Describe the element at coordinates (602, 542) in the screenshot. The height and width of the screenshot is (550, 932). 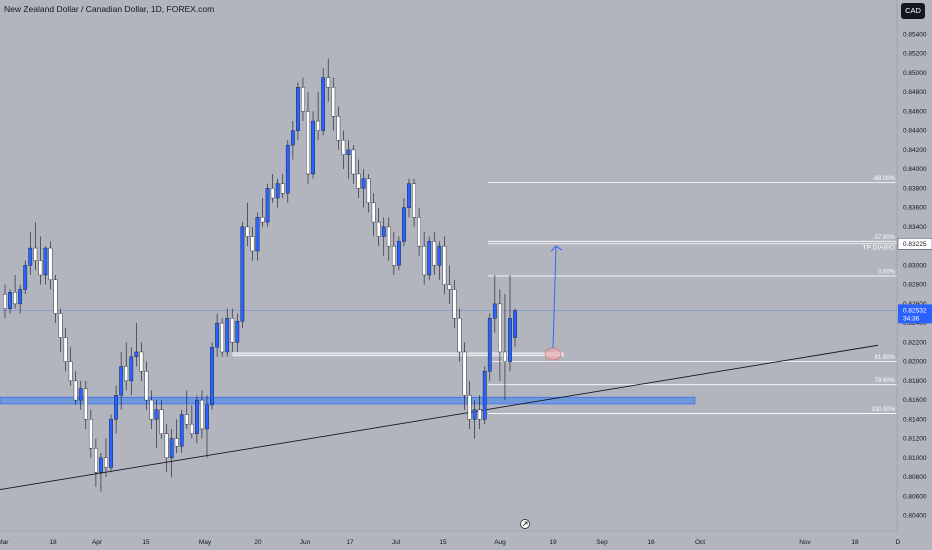
I see `time-tick-label: Sep` at that location.